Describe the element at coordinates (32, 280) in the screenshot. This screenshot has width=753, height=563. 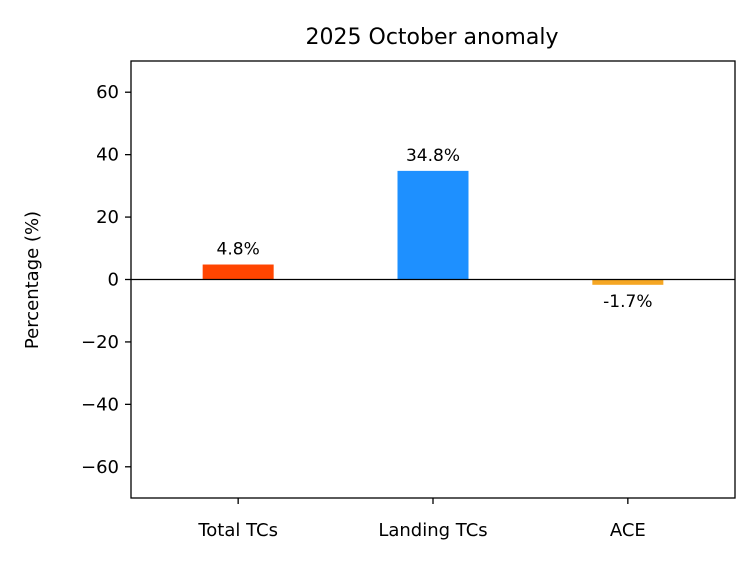
I see `y-axis-label: Percentage (%)` at that location.